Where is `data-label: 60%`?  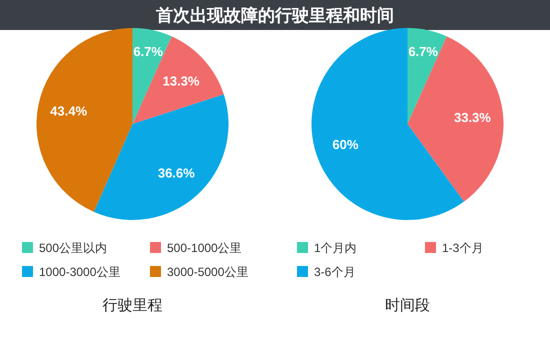 data-label: 60% is located at coordinates (345, 144).